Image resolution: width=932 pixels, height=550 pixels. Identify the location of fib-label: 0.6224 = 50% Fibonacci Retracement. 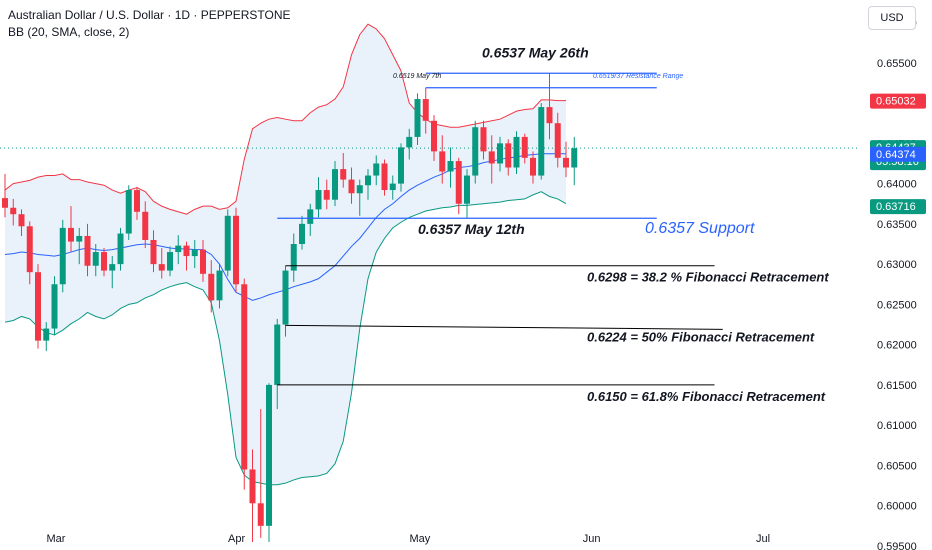
(701, 336).